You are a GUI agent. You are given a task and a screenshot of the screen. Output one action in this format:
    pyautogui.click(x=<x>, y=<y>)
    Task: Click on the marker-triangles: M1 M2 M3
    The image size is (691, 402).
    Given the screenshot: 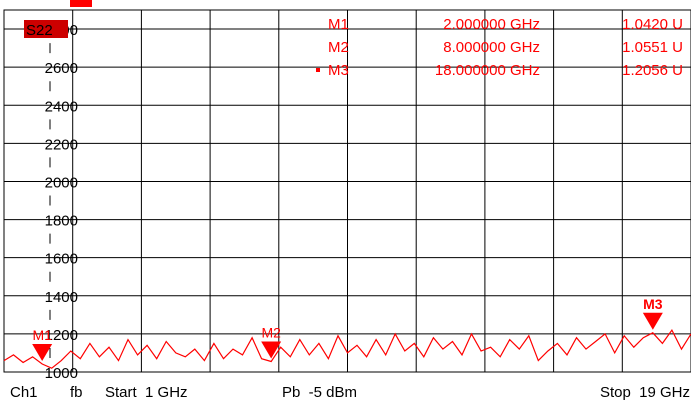 What is the action you would take?
    pyautogui.click(x=347, y=328)
    